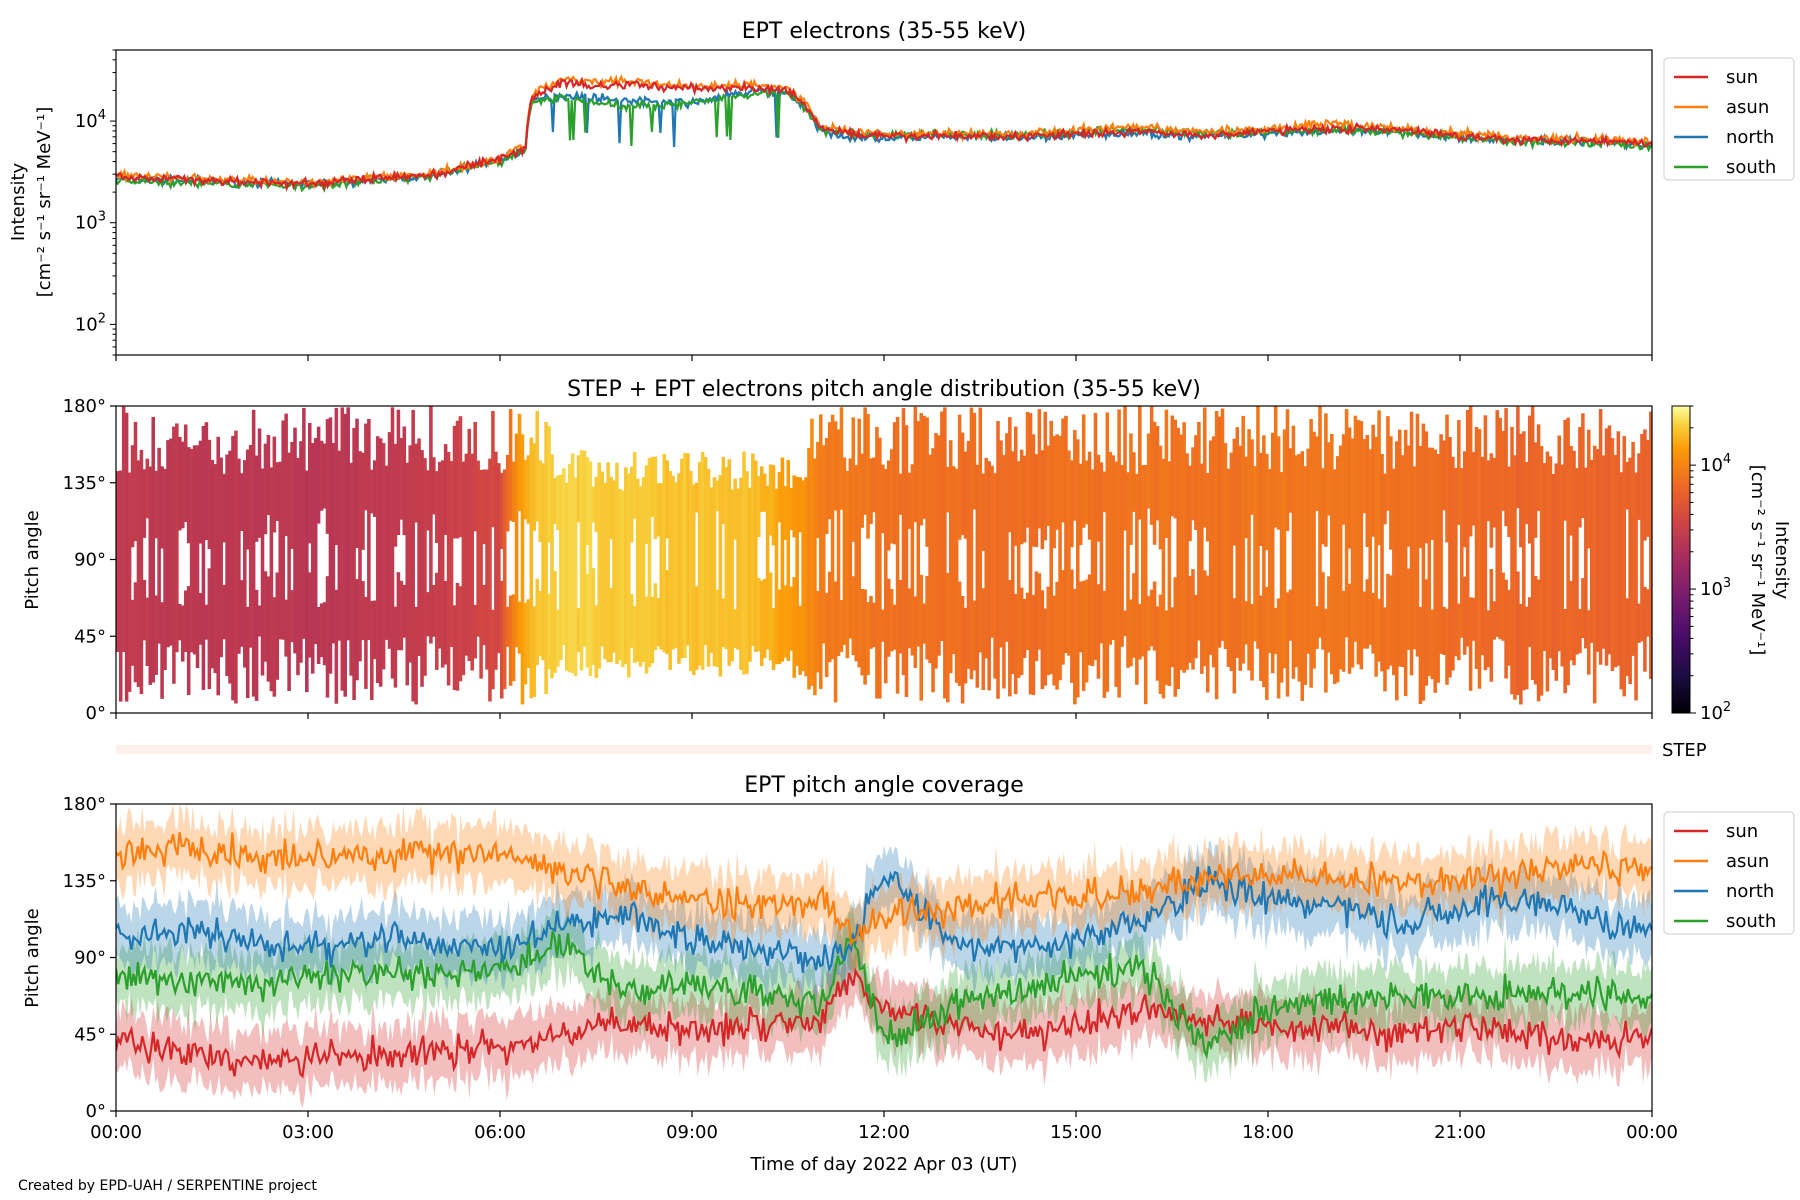  I want to click on coverage-band-asun, so click(884, 892).